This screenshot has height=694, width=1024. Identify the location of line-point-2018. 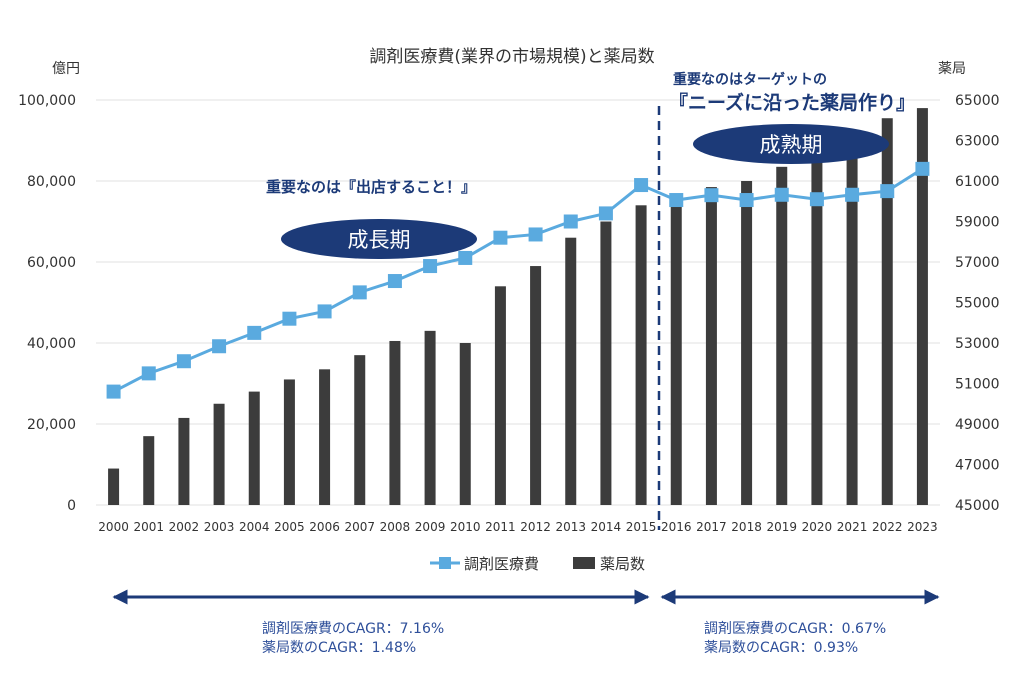
(746, 200).